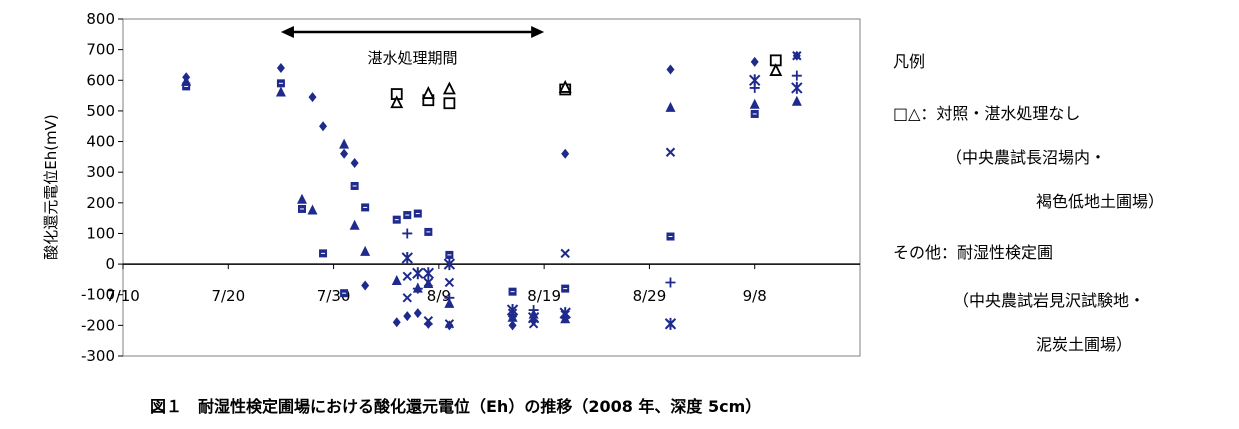 Image resolution: width=1239 pixels, height=429 pixels. Describe the element at coordinates (102, 187) in the screenshot. I see `y-axis: 800 700 600 500 400 300 200 100 0 -100 -200 -300` at that location.